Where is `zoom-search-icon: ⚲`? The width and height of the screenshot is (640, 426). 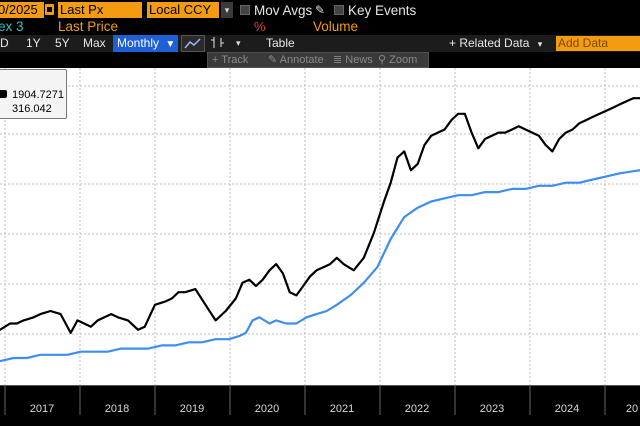 zoom-search-icon: ⚲ is located at coordinates (382, 60).